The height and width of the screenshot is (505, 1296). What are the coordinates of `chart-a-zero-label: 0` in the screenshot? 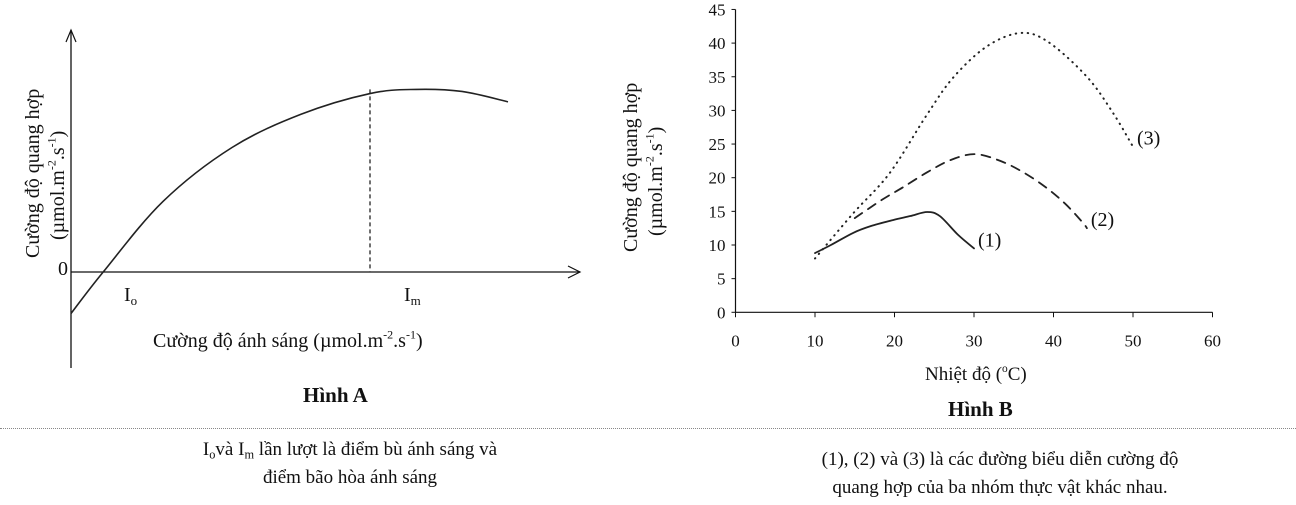 It's located at (63, 269).